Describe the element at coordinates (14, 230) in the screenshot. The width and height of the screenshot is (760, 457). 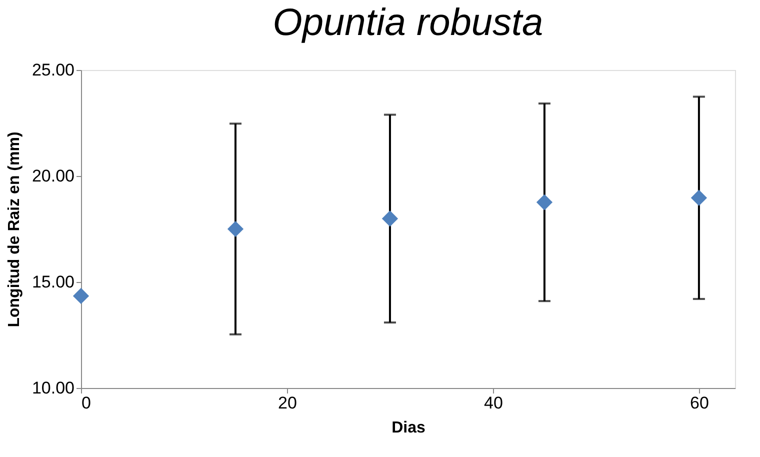
I see `y-axis-title: Longitud de Raiz en (mm)` at that location.